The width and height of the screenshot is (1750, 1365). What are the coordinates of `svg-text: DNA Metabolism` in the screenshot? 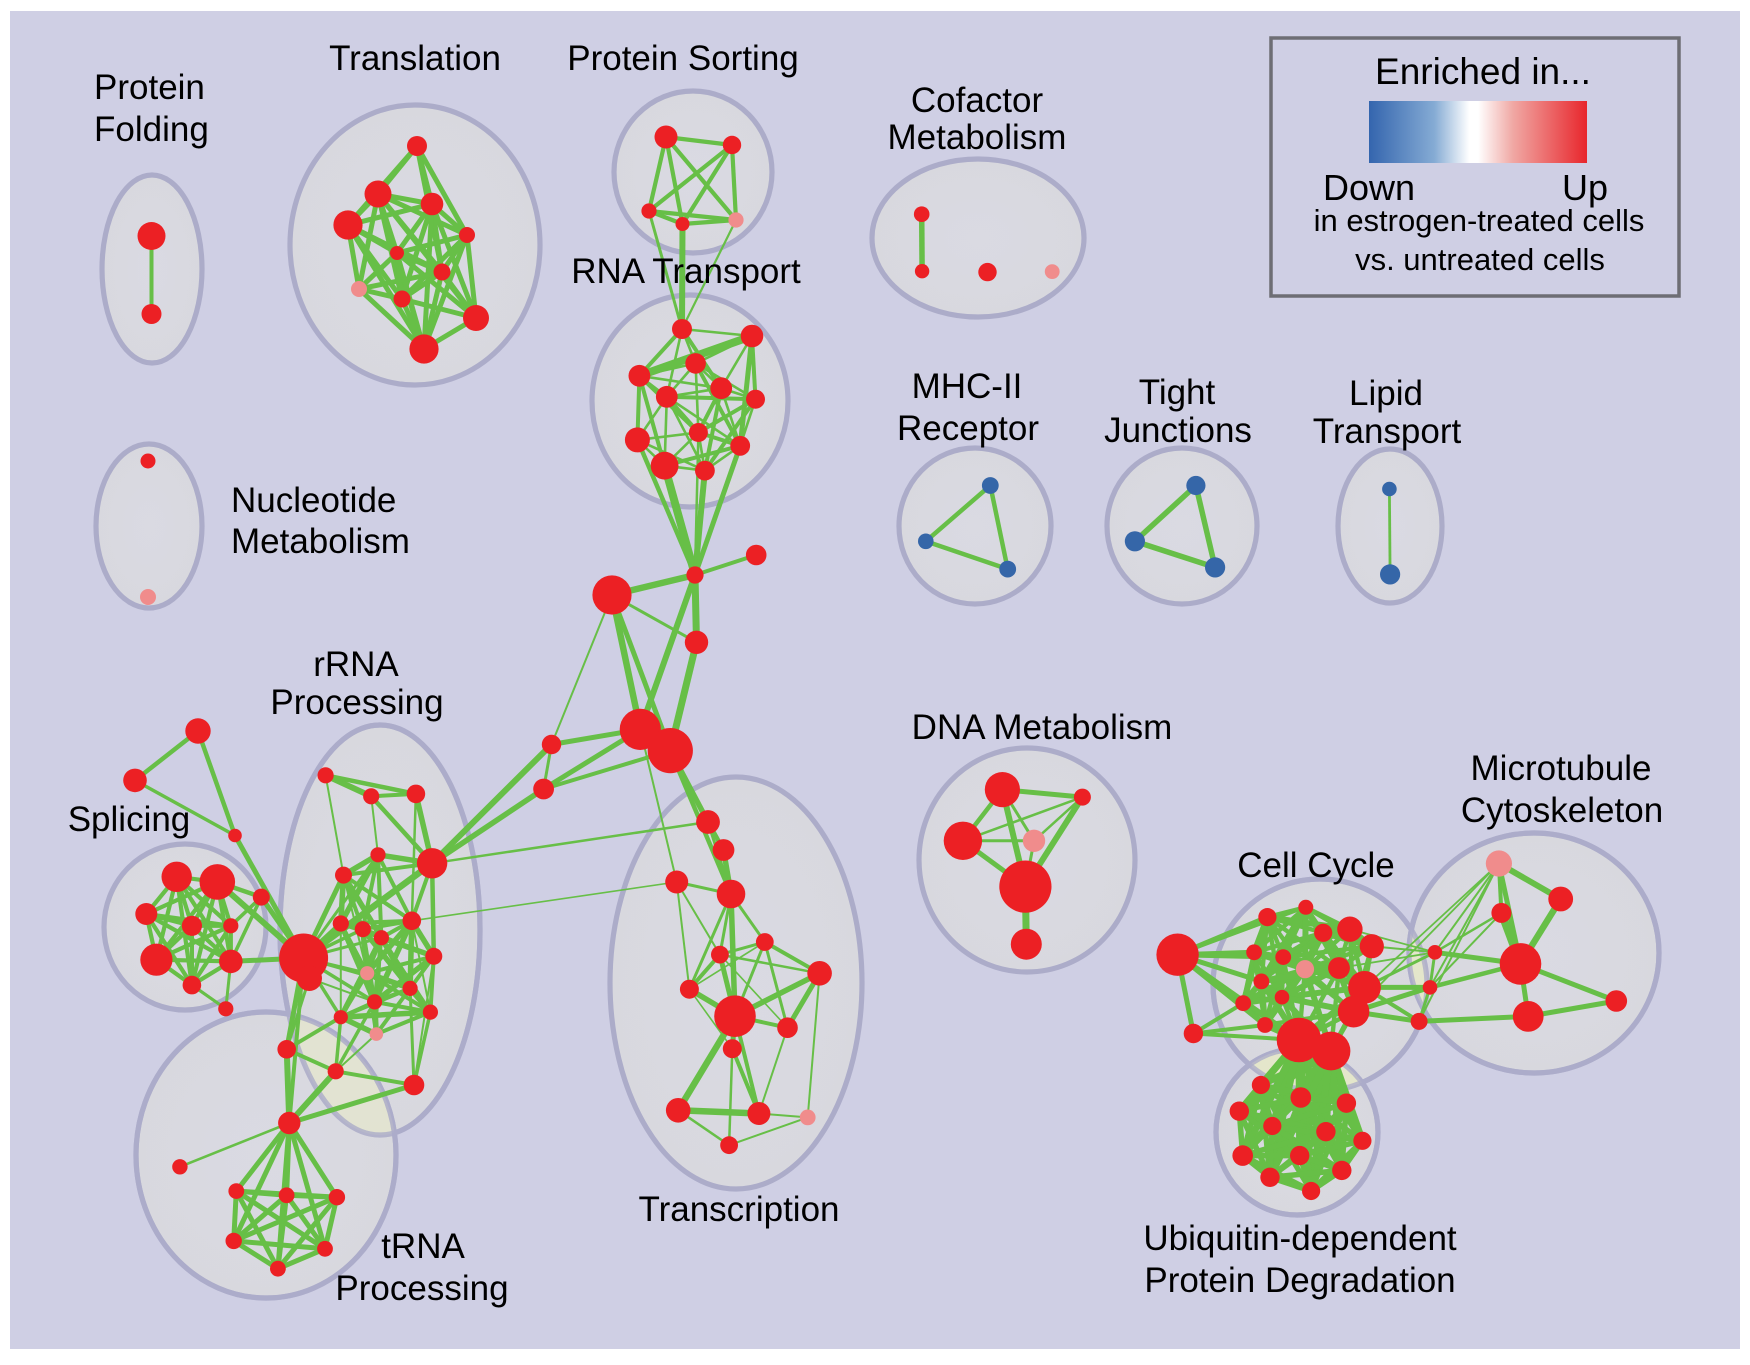 It's located at (1042, 727).